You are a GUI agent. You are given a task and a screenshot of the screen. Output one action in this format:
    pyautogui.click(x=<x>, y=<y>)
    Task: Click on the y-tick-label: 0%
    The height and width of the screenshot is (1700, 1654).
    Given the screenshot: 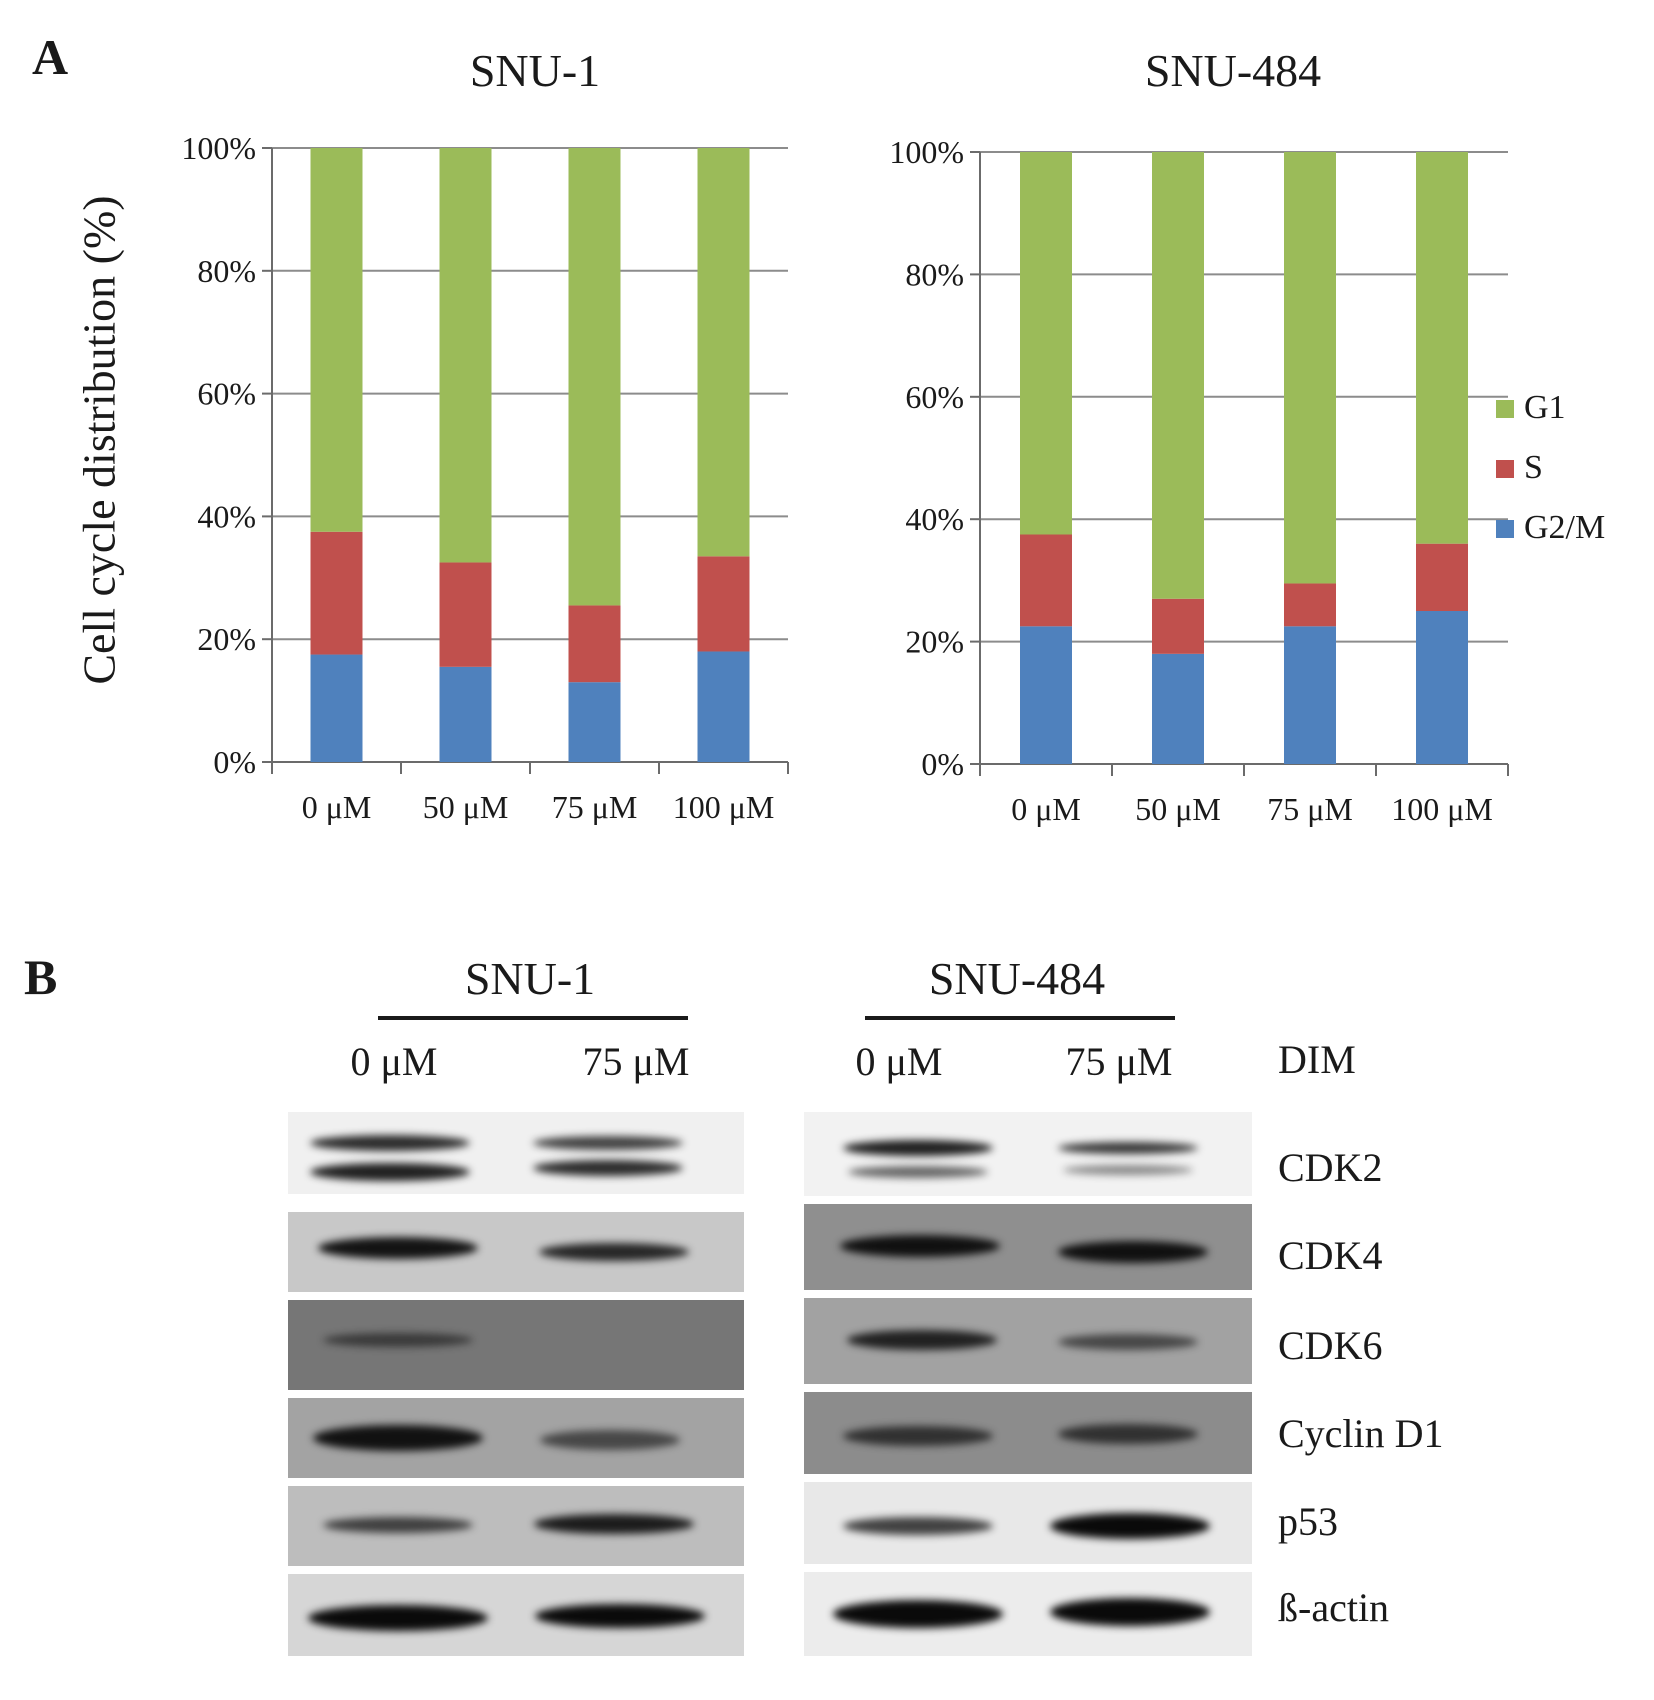 What is the action you would take?
    pyautogui.click(x=234, y=762)
    